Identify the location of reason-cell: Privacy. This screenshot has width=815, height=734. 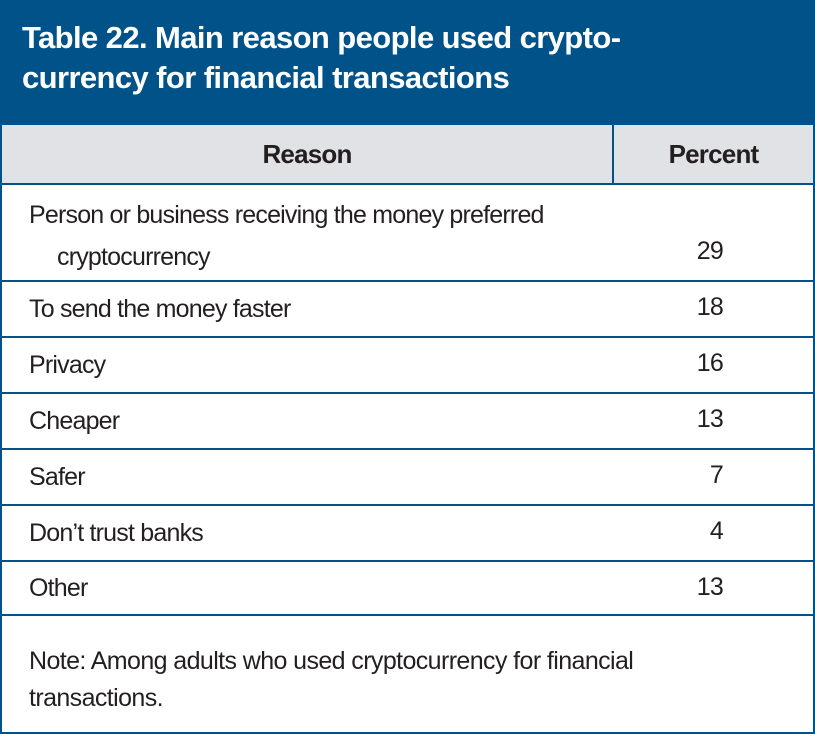
(67, 365).